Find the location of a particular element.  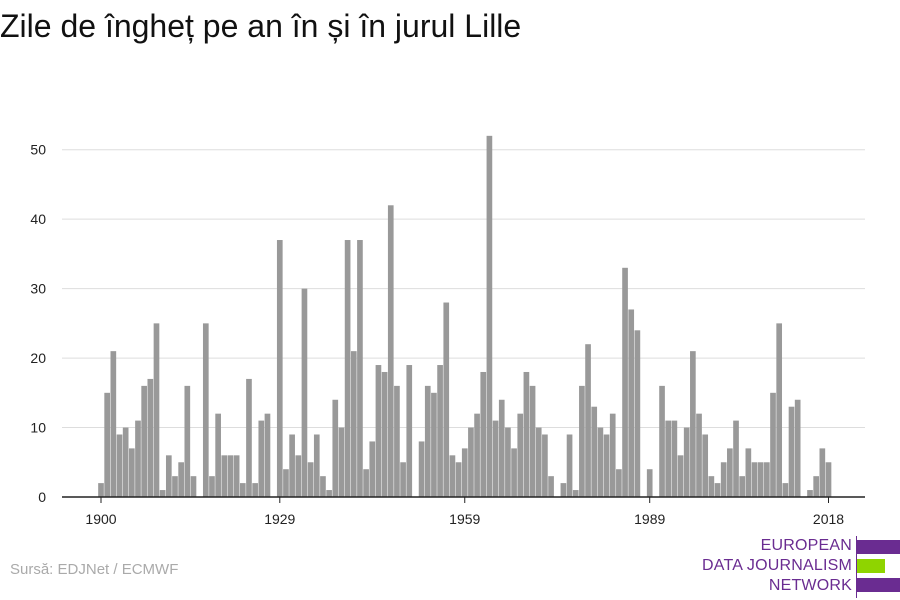

y-tick-label: 0 is located at coordinates (42, 497).